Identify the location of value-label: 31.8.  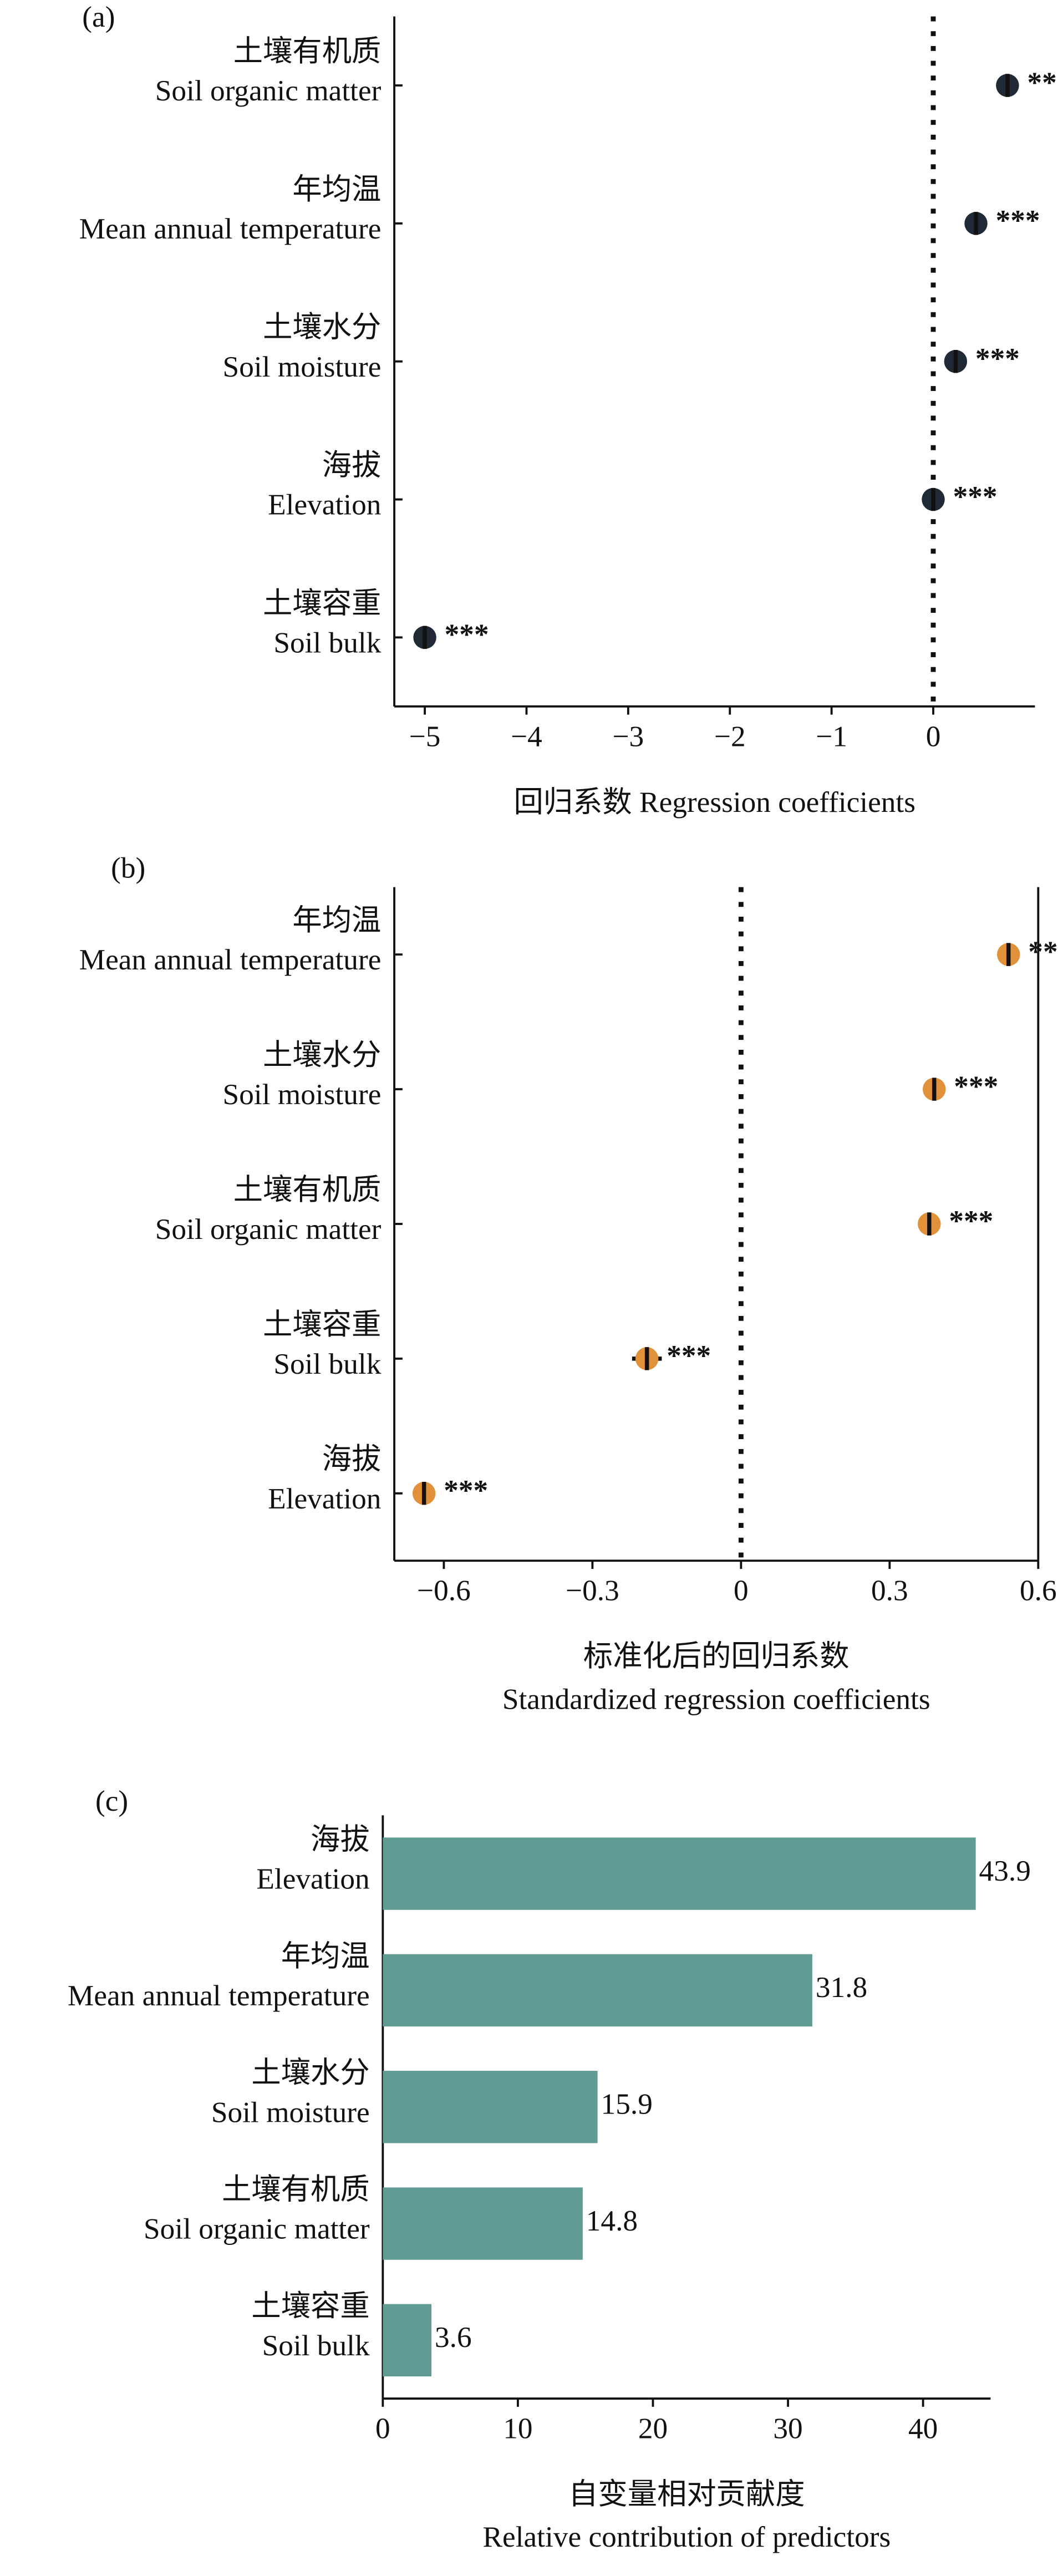
(841, 1987).